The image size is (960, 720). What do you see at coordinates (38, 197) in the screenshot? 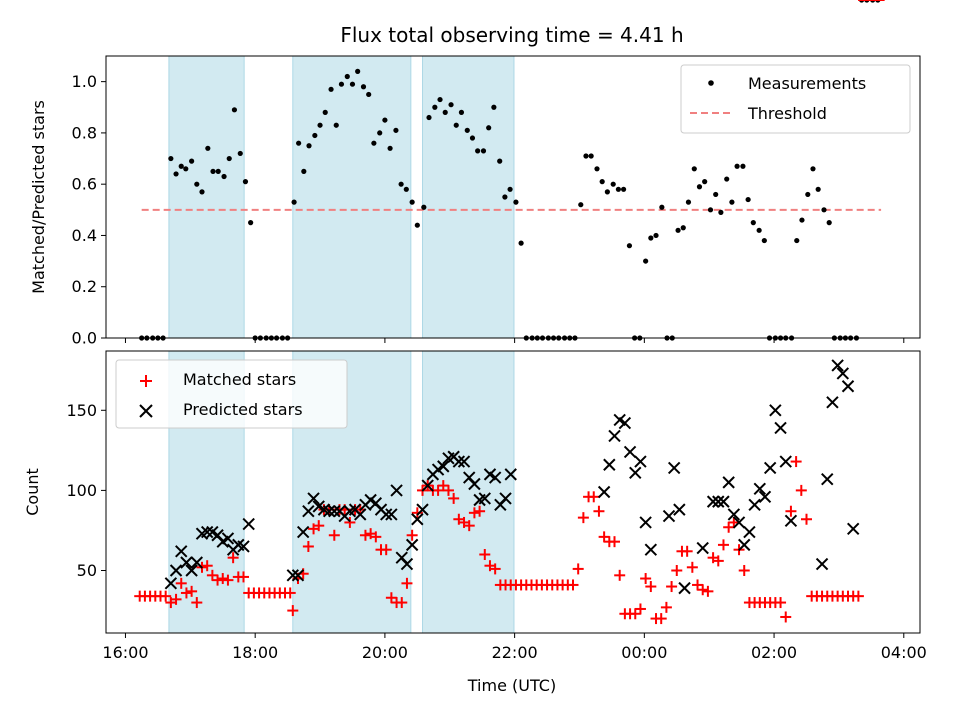
I see `top-y-axis-label: Matched/Predicted stars` at bounding box center [38, 197].